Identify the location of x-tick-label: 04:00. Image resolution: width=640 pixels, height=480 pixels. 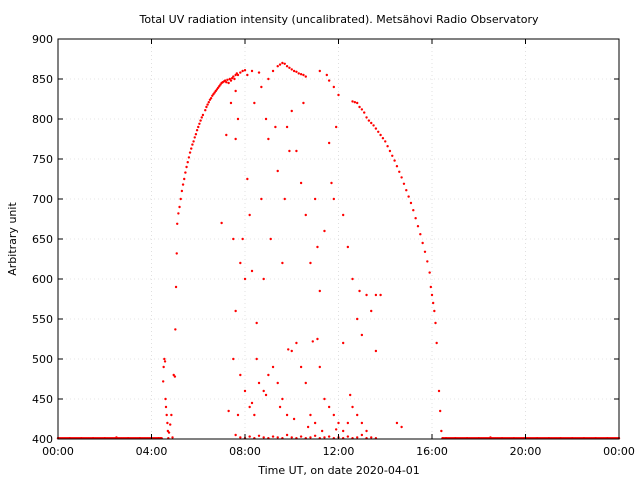
(152, 451).